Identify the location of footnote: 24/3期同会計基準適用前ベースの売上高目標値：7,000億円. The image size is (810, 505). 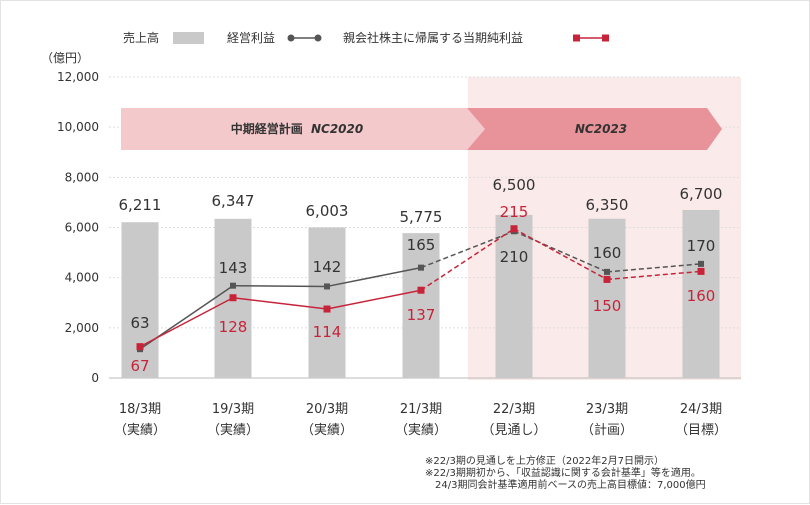
(565, 485).